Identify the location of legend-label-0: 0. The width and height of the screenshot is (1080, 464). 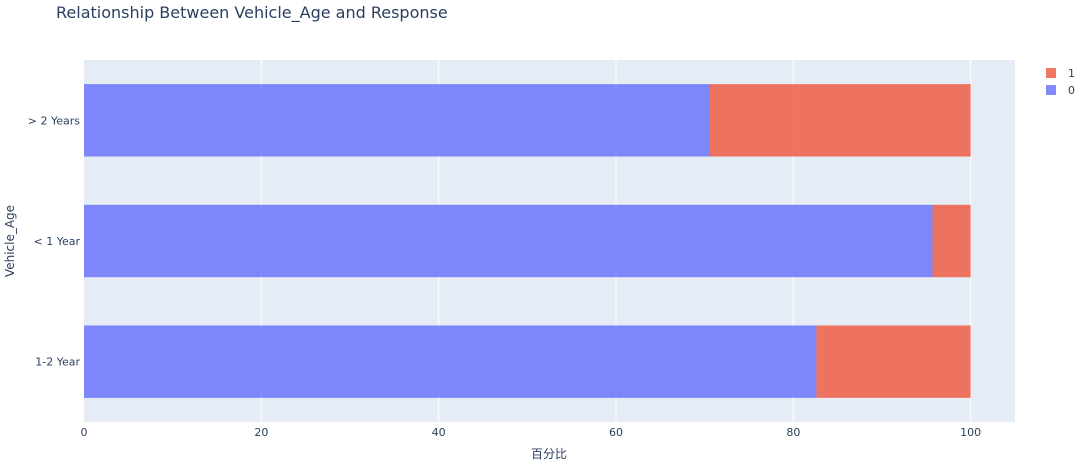
(1071, 90).